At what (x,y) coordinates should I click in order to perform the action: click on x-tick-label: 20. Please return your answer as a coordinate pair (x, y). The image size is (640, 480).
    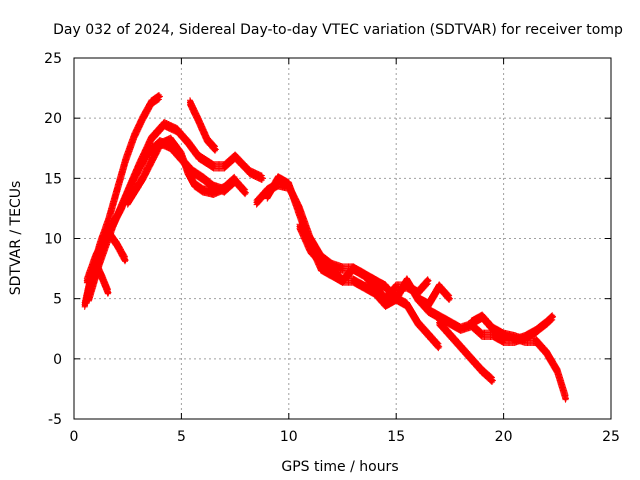
    Looking at the image, I should click on (504, 437).